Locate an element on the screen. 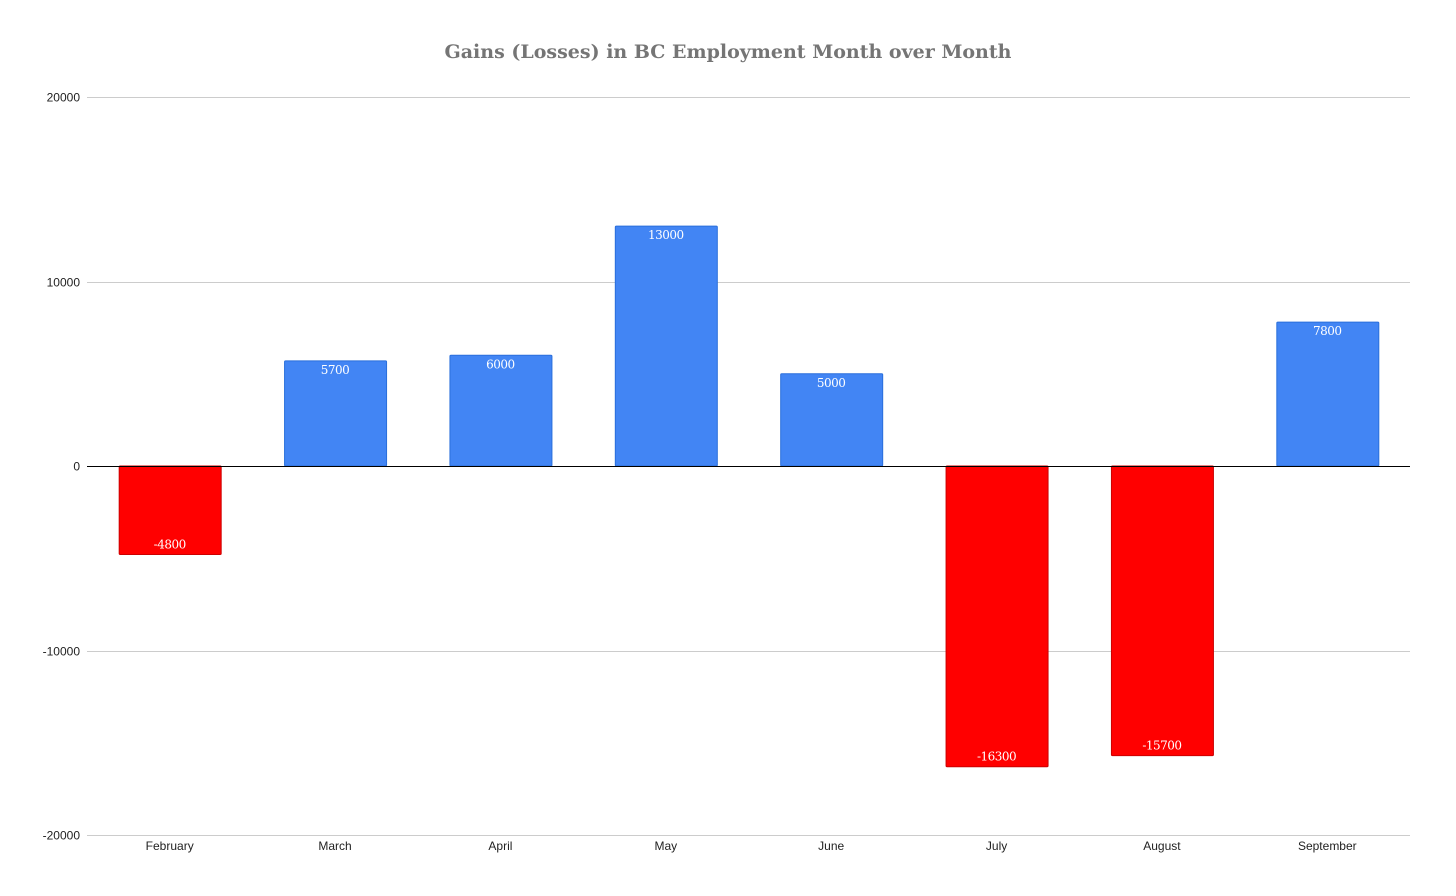  x-category-label: May is located at coordinates (665, 846).